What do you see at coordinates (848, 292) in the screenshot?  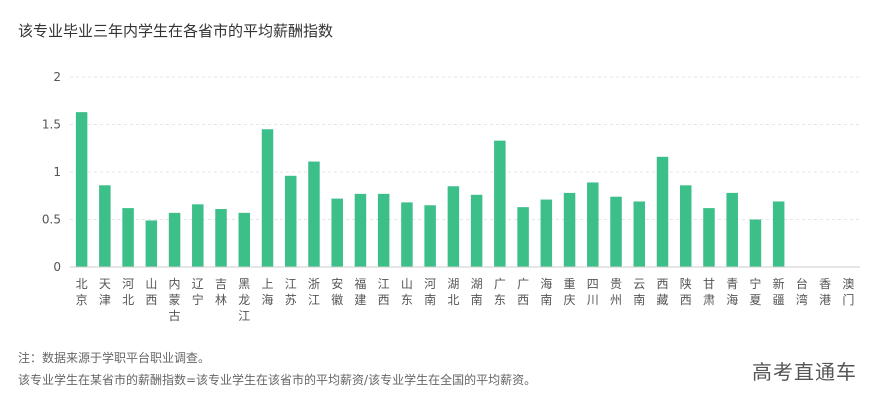 I see `x-tick-label: 澳门` at bounding box center [848, 292].